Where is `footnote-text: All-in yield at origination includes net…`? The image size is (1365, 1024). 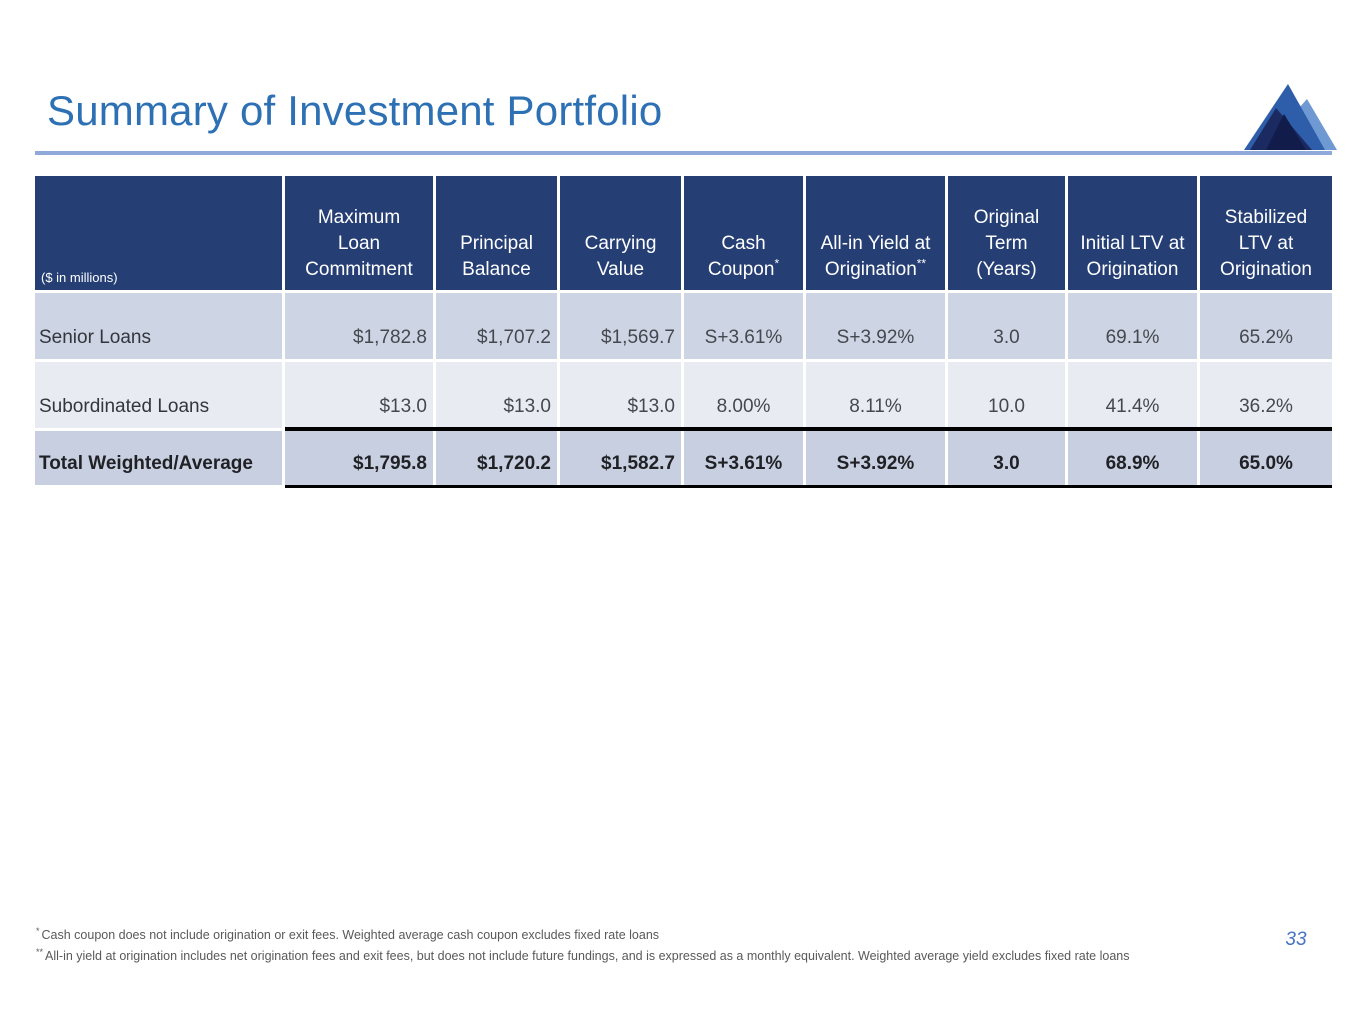
footnote-text: All-in yield at origination includes net… is located at coordinates (587, 955).